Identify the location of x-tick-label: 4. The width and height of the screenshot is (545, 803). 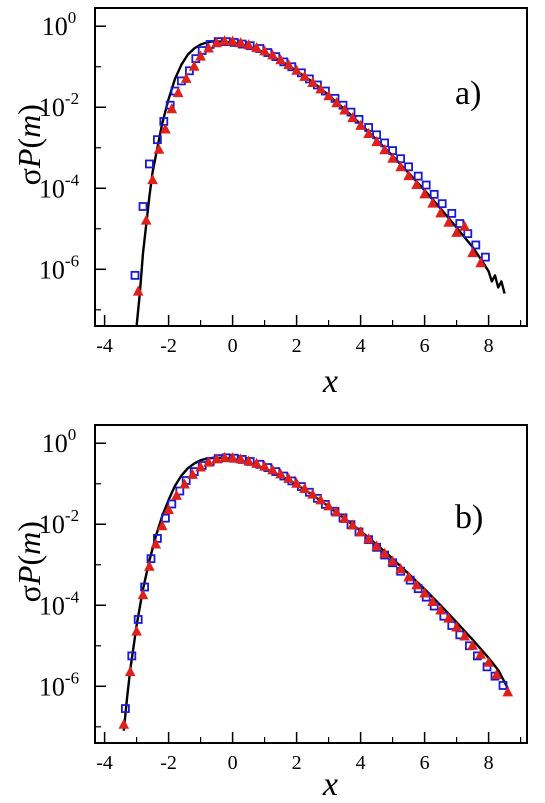
(361, 346).